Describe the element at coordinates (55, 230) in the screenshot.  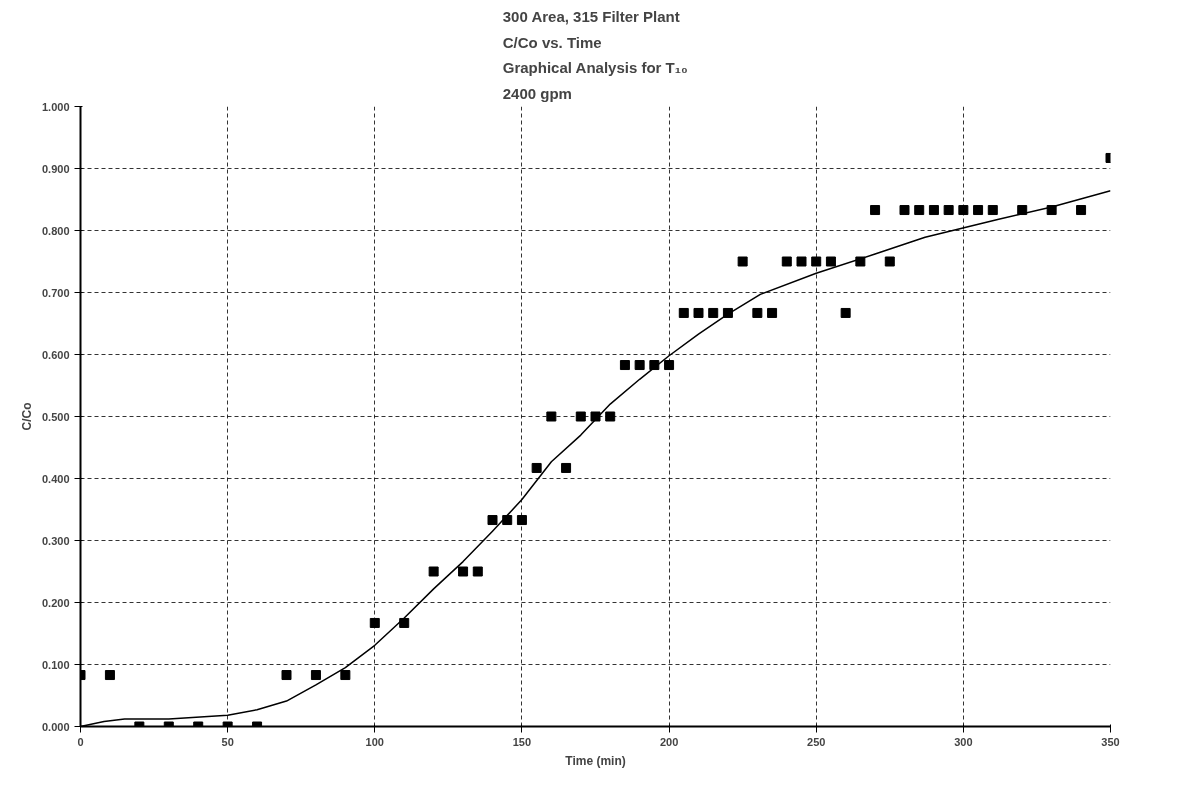
I see `y-tick-label: 0.800` at that location.